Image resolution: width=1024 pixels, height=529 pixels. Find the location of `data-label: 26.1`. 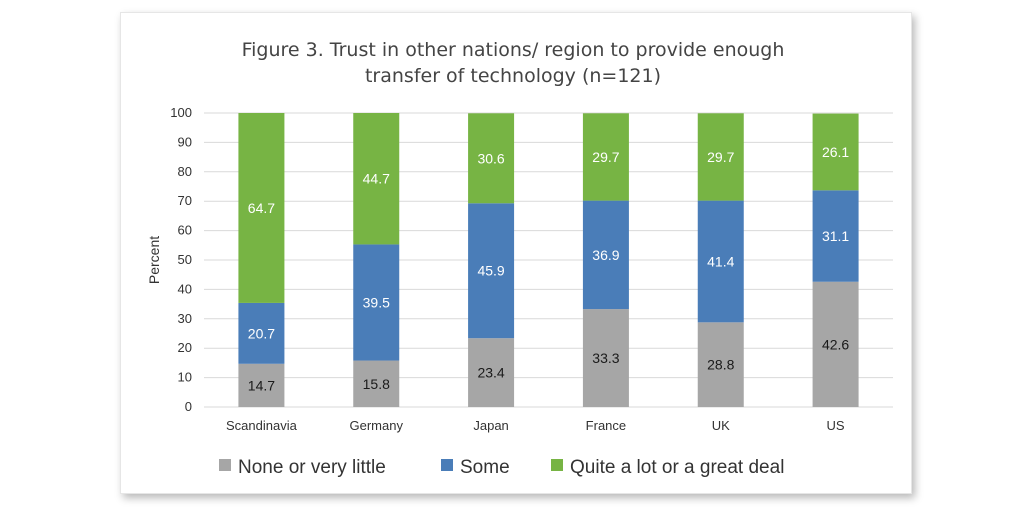

data-label: 26.1 is located at coordinates (835, 152).